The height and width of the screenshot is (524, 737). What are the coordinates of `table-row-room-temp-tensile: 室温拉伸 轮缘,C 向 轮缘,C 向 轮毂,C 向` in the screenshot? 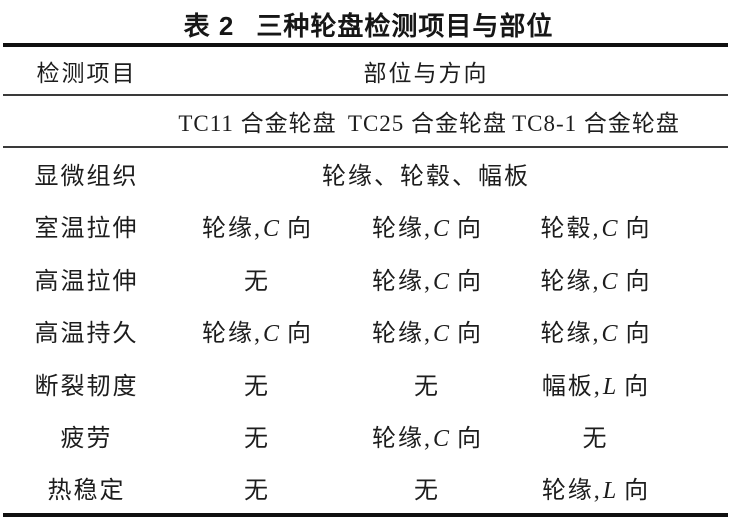 It's located at (365, 226).